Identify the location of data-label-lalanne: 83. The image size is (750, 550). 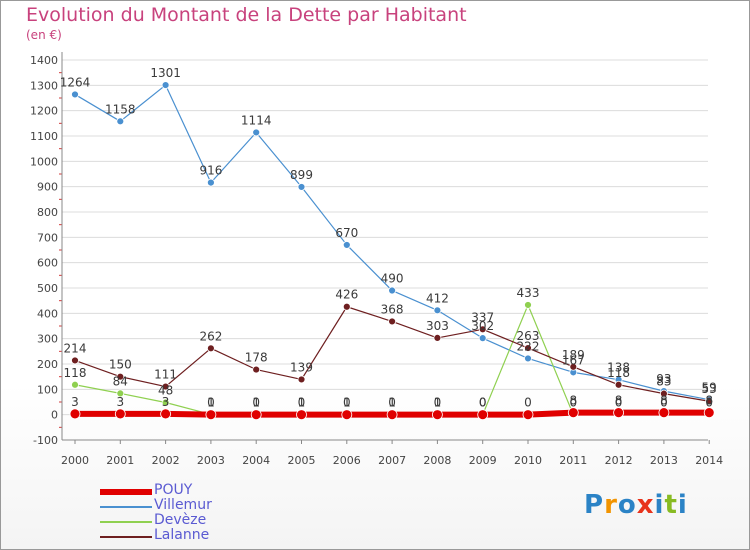
(663, 382).